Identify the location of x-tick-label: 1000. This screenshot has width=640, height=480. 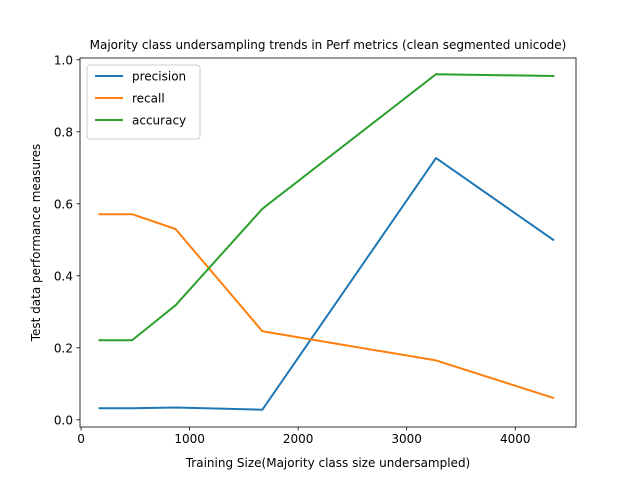
(189, 439).